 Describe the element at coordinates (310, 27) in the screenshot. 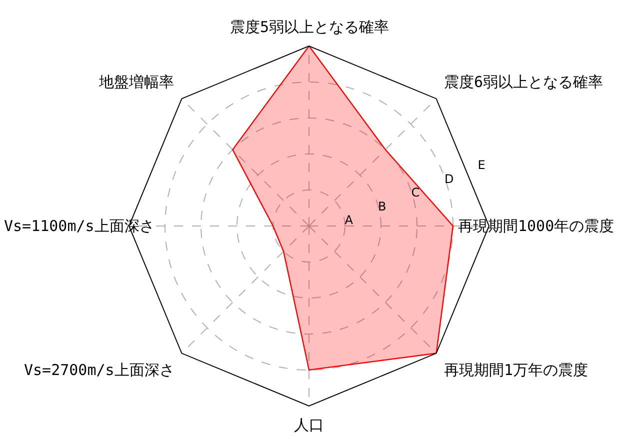

I see `spoke-label: 震度5弱以上となる確率` at that location.